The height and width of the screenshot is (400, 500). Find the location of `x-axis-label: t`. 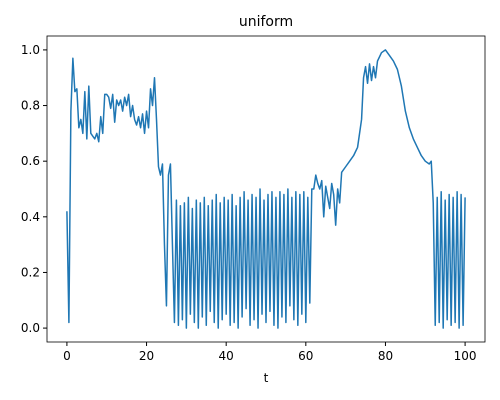

x-axis-label: t is located at coordinates (266, 378).